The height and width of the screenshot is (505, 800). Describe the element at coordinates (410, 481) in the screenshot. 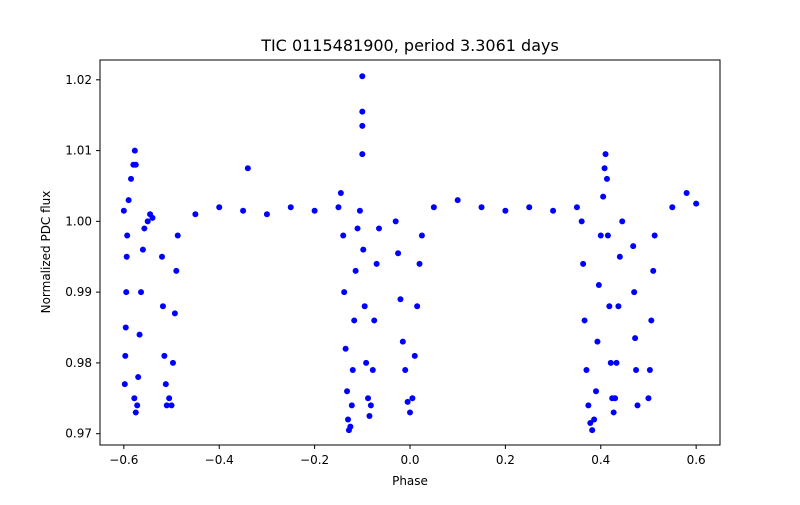

I see `x-axis-label: Phase` at that location.